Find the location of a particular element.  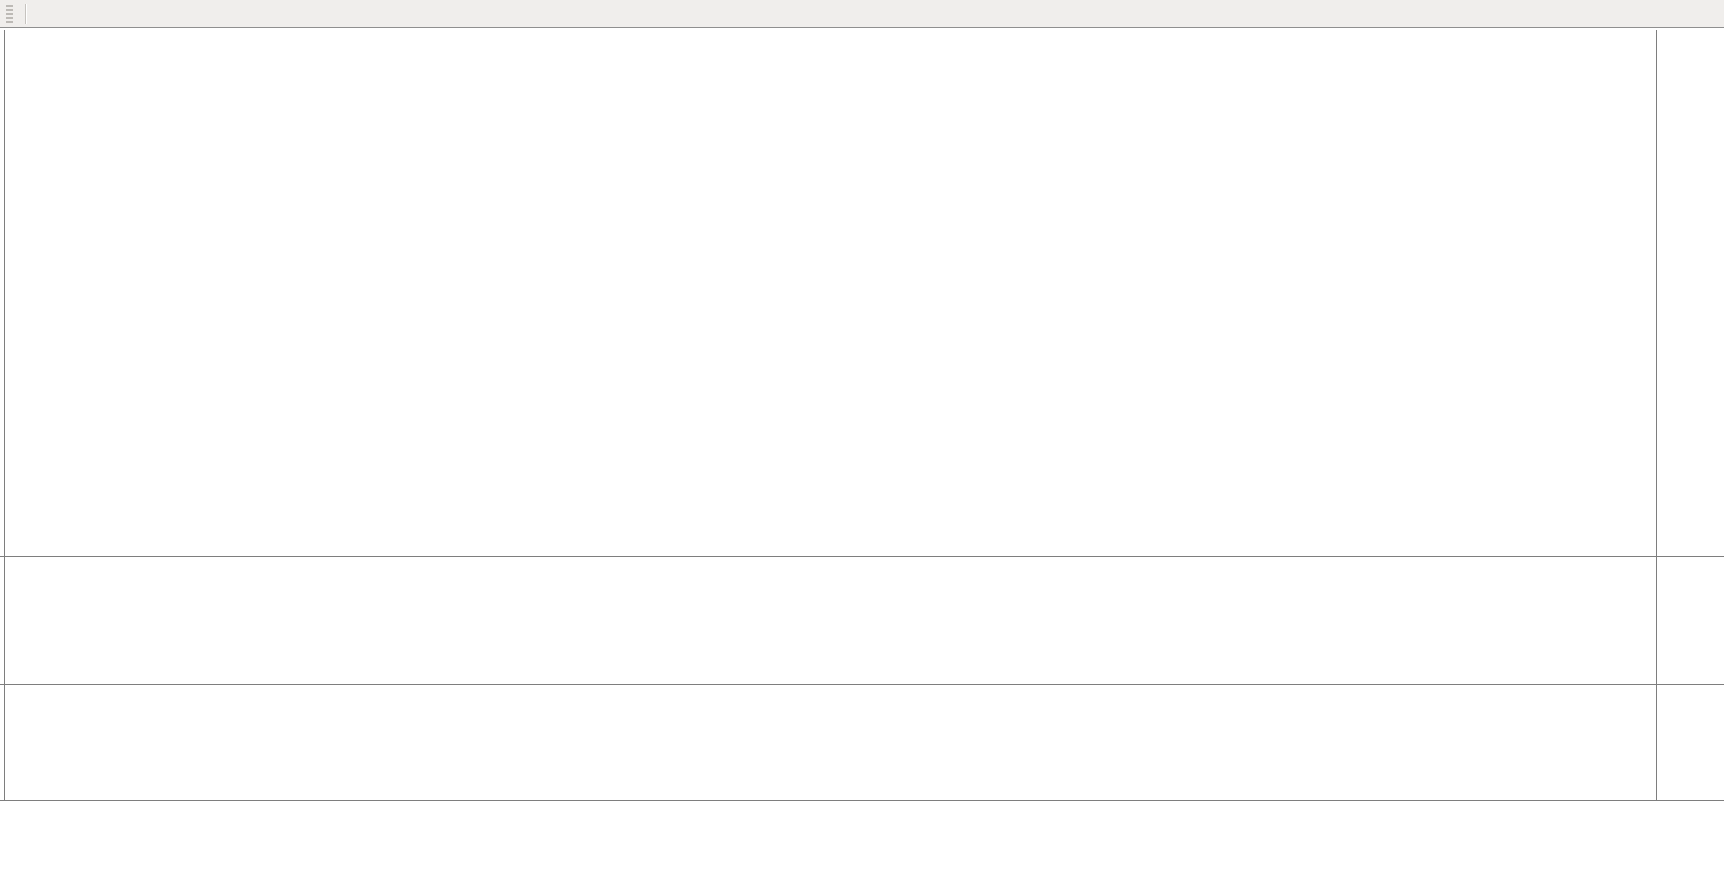

panel-separator-main-macd is located at coordinates (862, 556).